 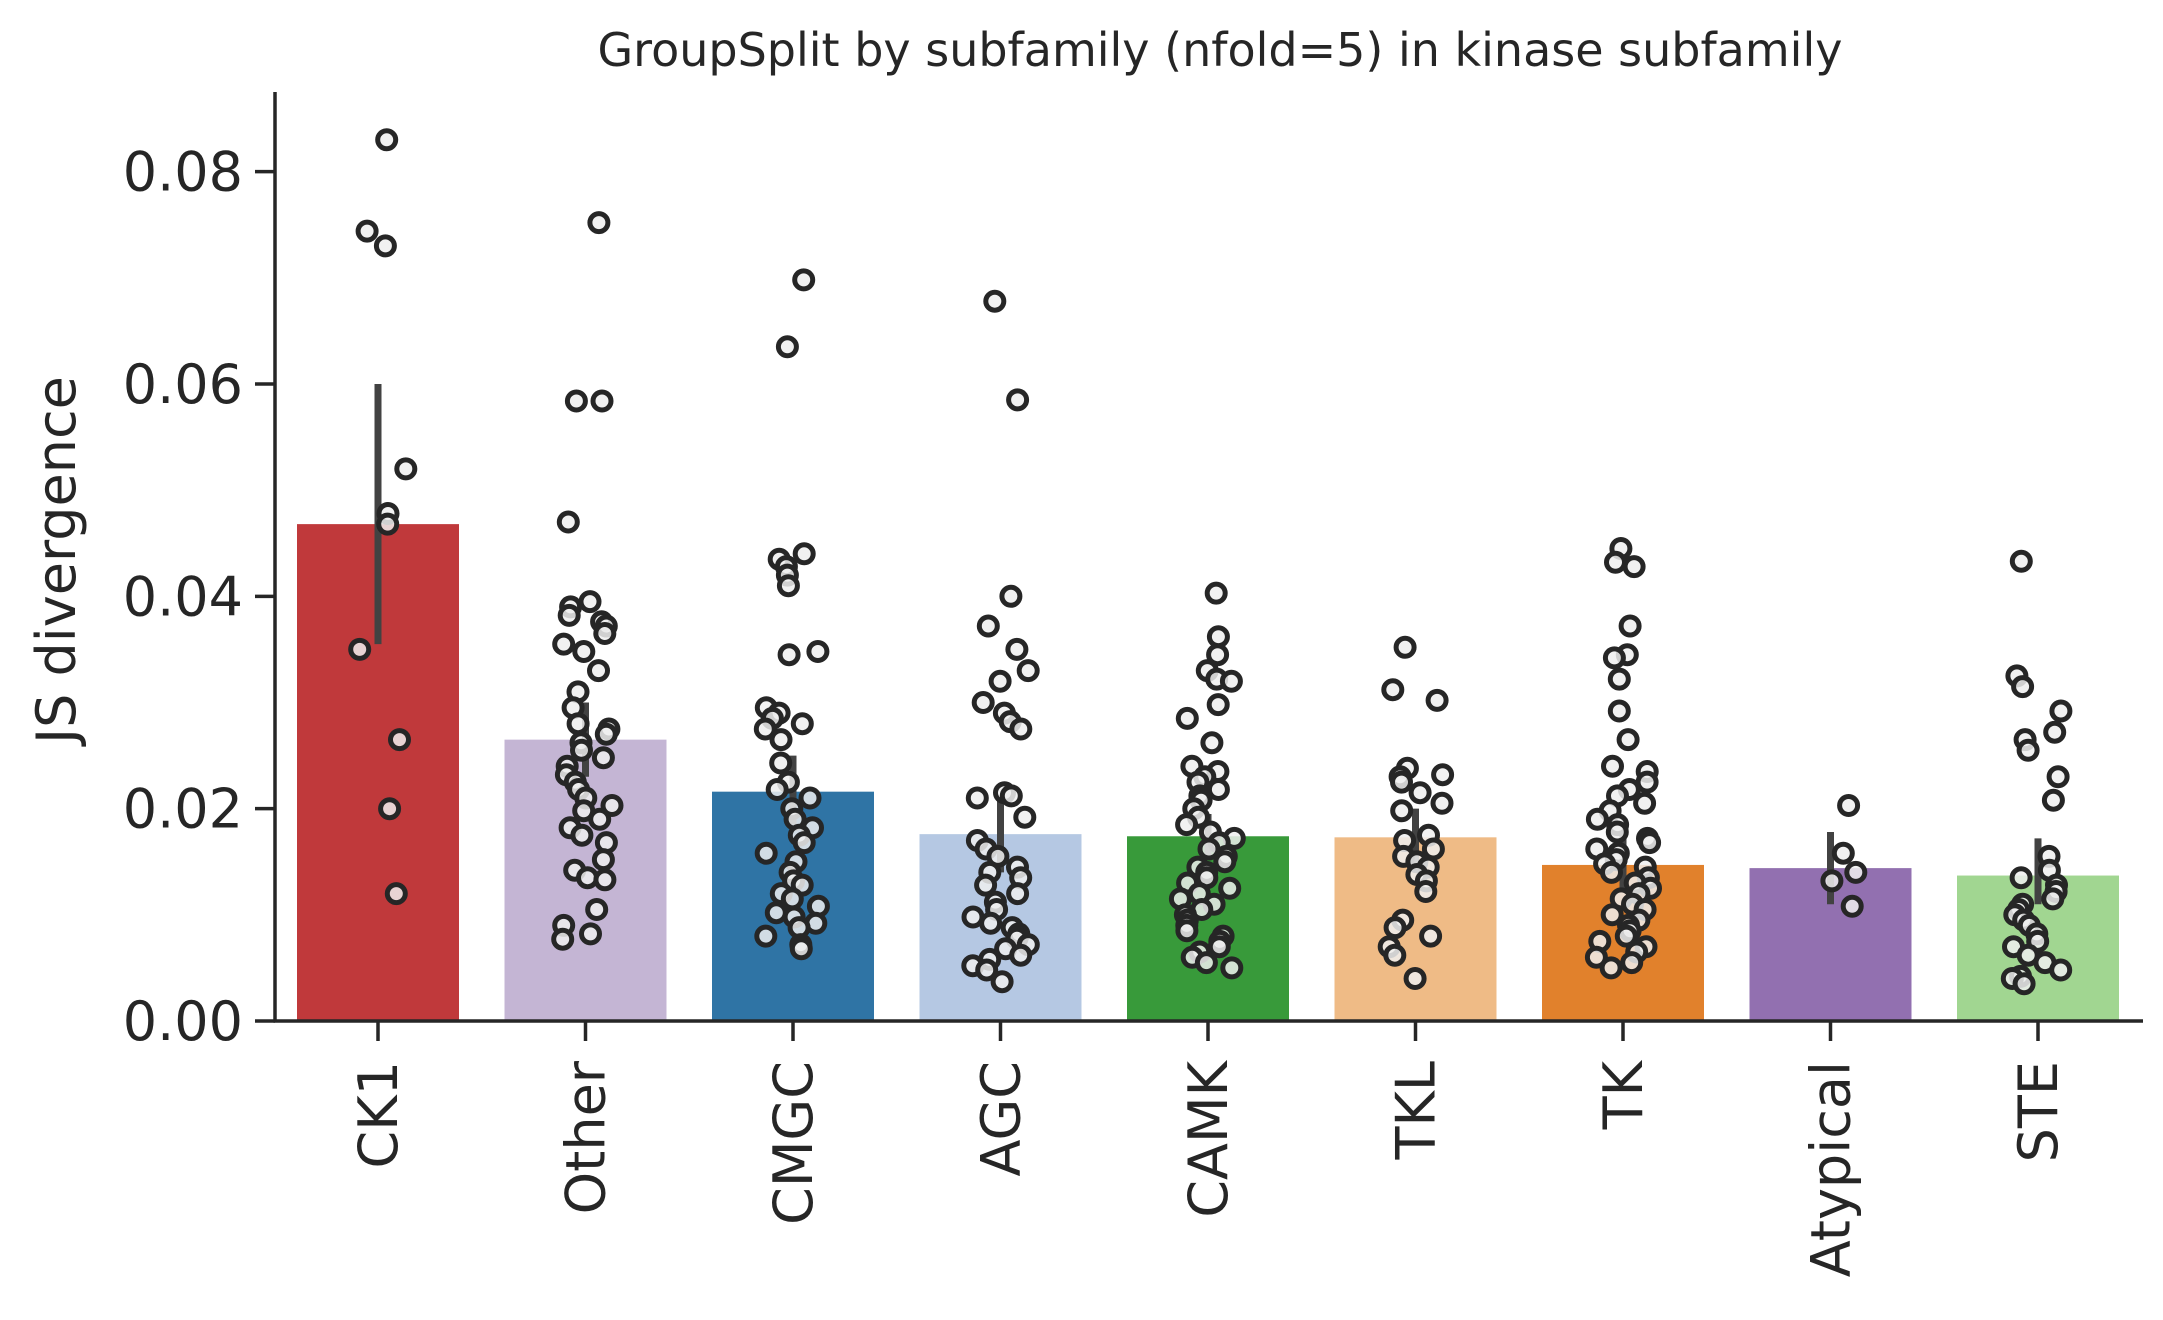 What do you see at coordinates (183, 172) in the screenshot?
I see `y-tick-label: 0.08` at bounding box center [183, 172].